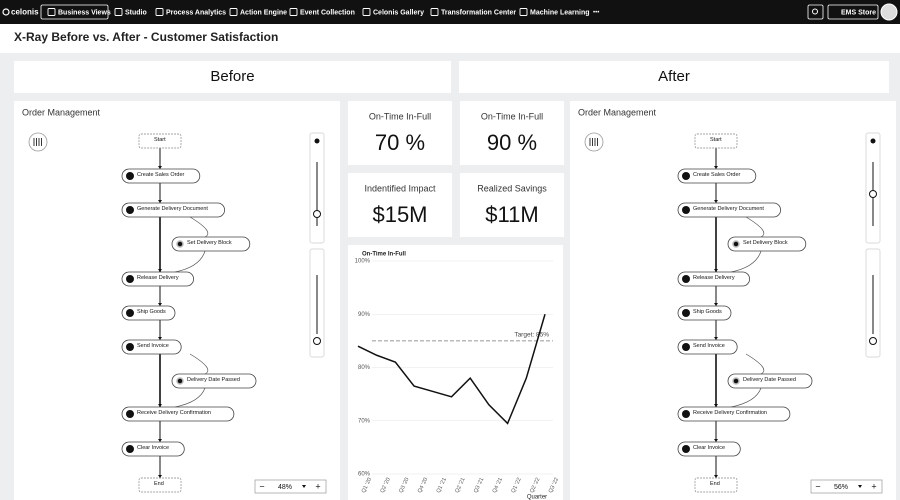 The width and height of the screenshot is (900, 500). I want to click on search-button, so click(815, 12).